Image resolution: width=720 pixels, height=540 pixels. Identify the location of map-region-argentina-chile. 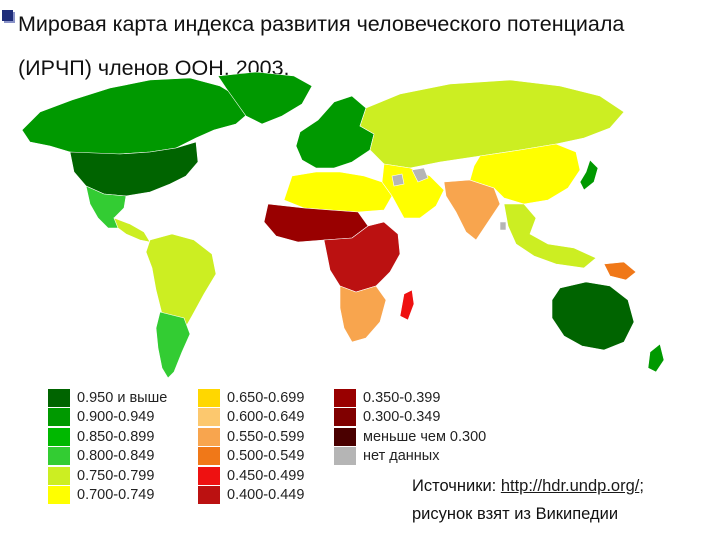
(173, 345).